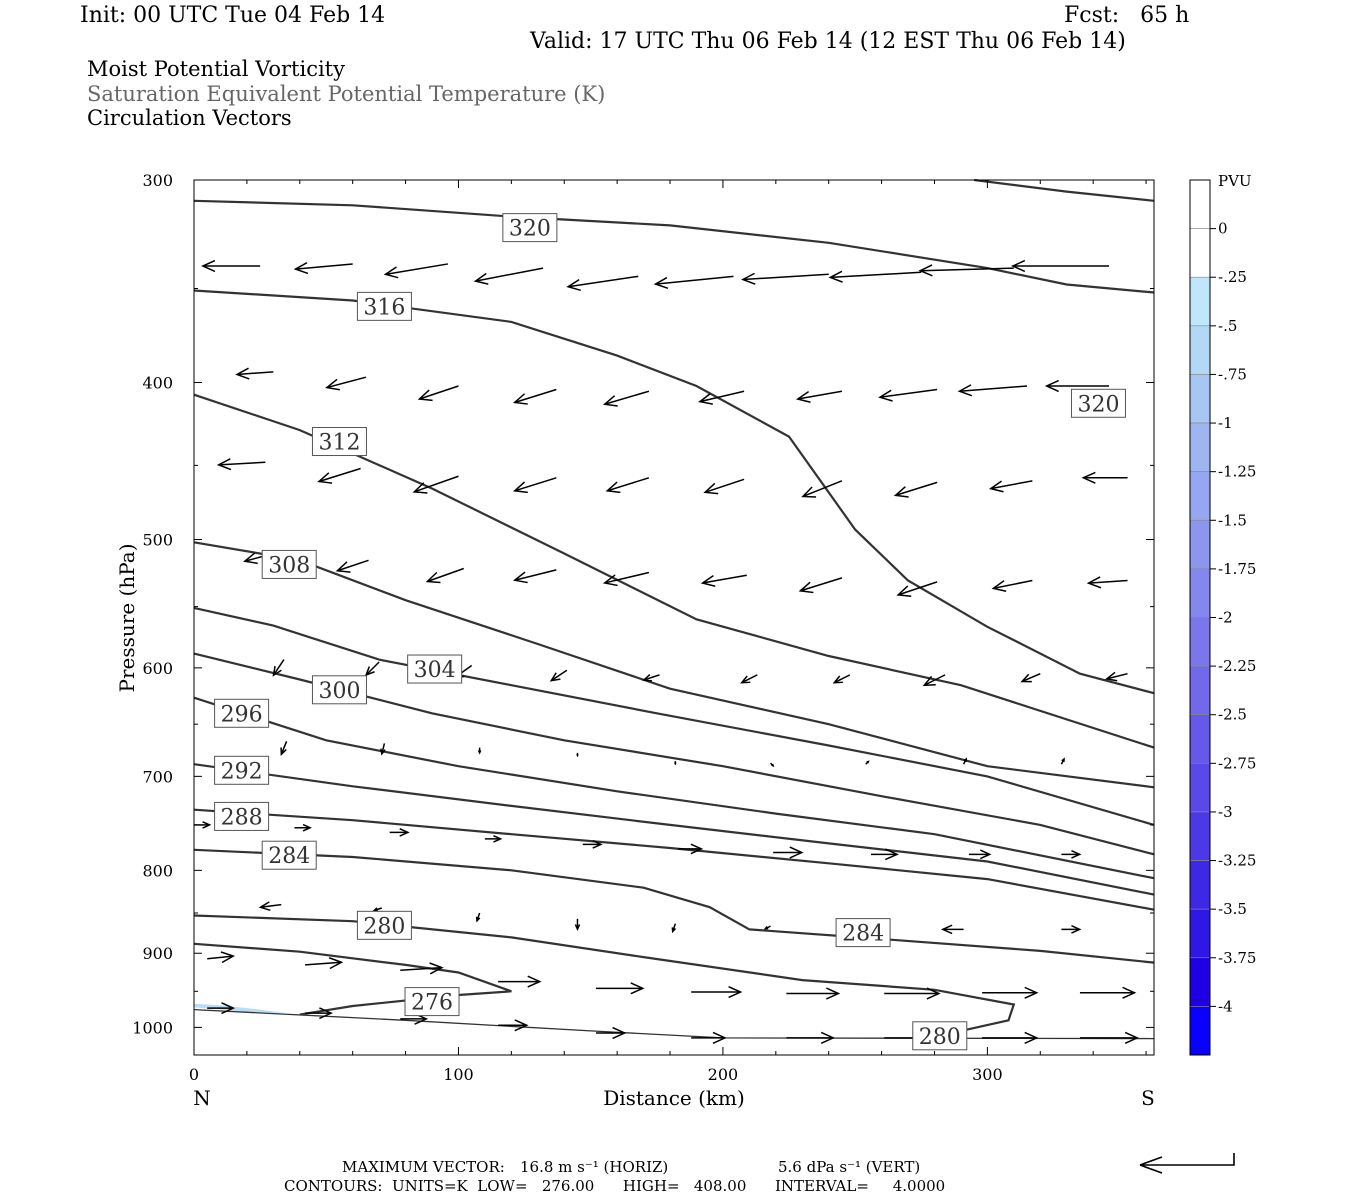 This screenshot has height=1200, width=1350. I want to click on reference-vector, so click(1187, 1163).